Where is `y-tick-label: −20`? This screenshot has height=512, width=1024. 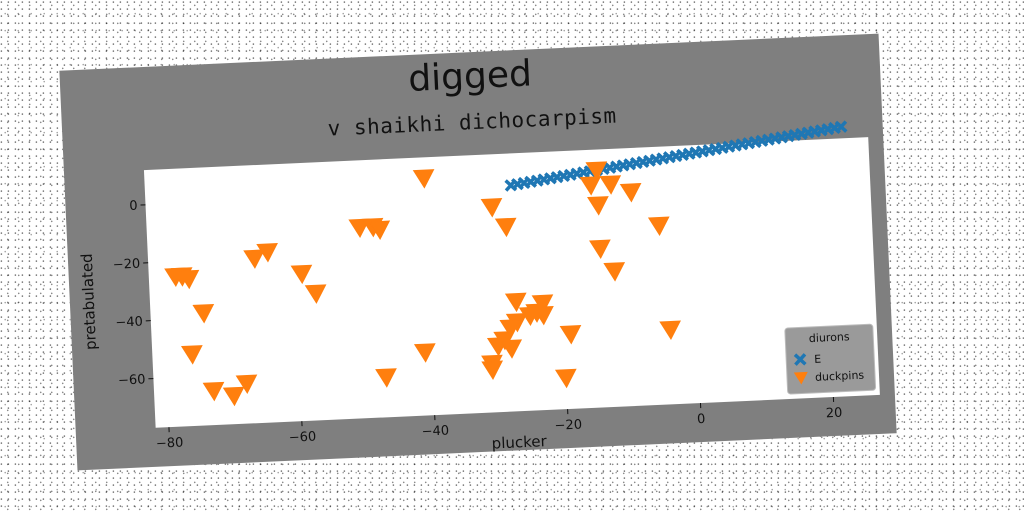
y-tick-label: −20 is located at coordinates (126, 265).